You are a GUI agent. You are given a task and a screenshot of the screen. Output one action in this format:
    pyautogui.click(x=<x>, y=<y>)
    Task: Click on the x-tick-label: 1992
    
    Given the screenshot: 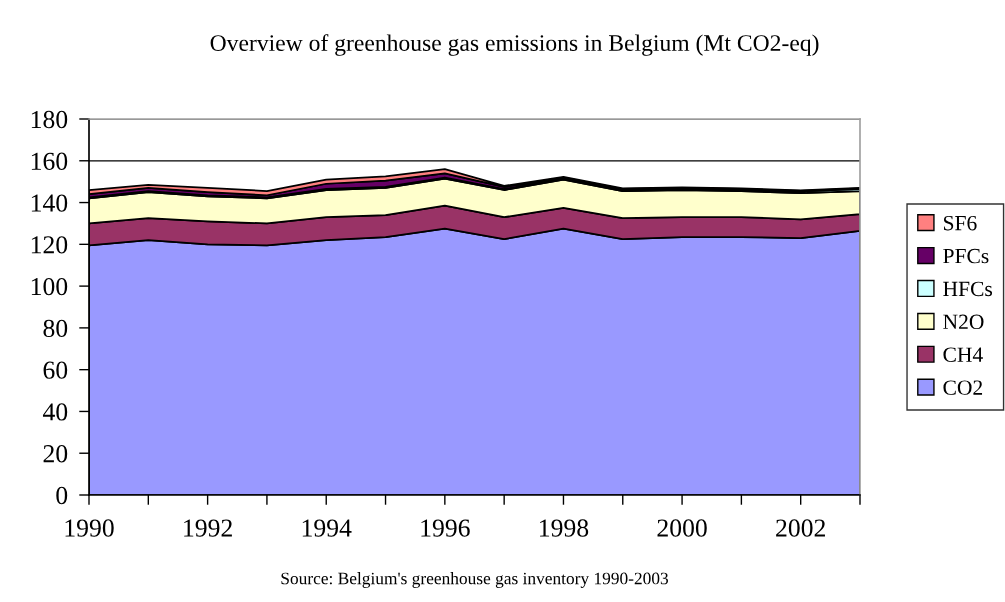 What is the action you would take?
    pyautogui.click(x=208, y=528)
    